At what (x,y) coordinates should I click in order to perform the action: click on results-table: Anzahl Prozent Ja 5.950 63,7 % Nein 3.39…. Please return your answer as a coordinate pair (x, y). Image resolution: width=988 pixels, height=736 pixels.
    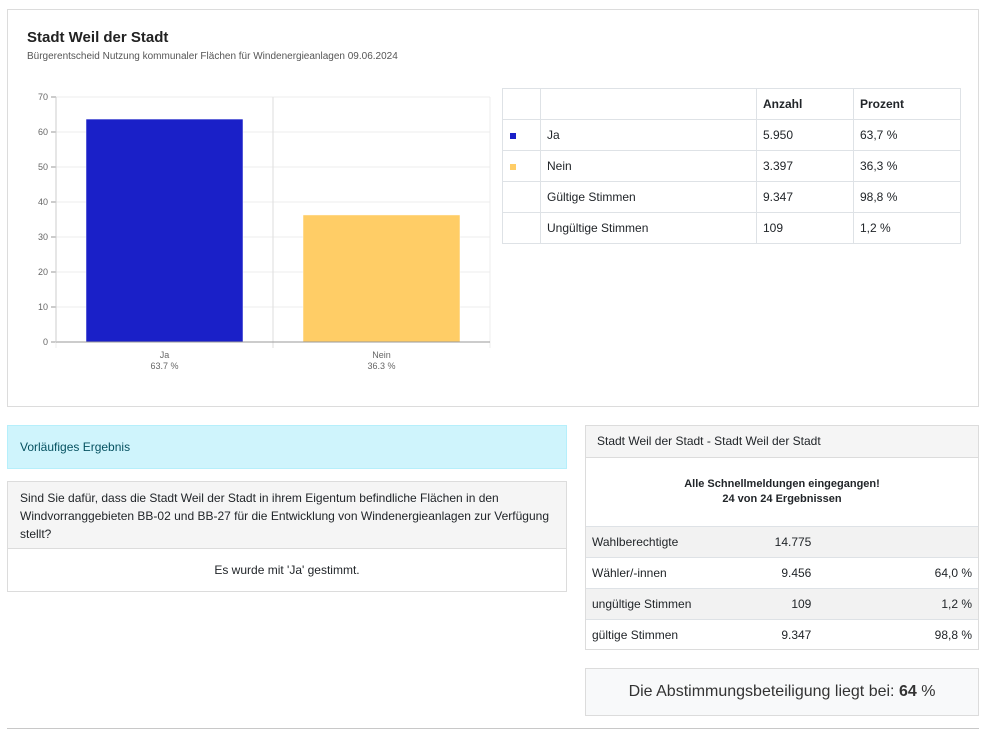
    Looking at the image, I should click on (731, 166).